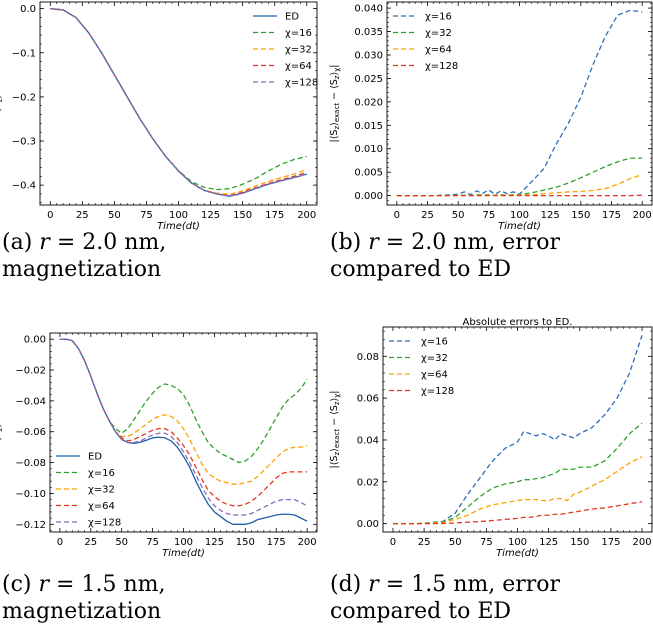 Image resolution: width=653 pixels, height=631 pixels. I want to click on legend-label-chi32: χ=64, so click(438, 50).